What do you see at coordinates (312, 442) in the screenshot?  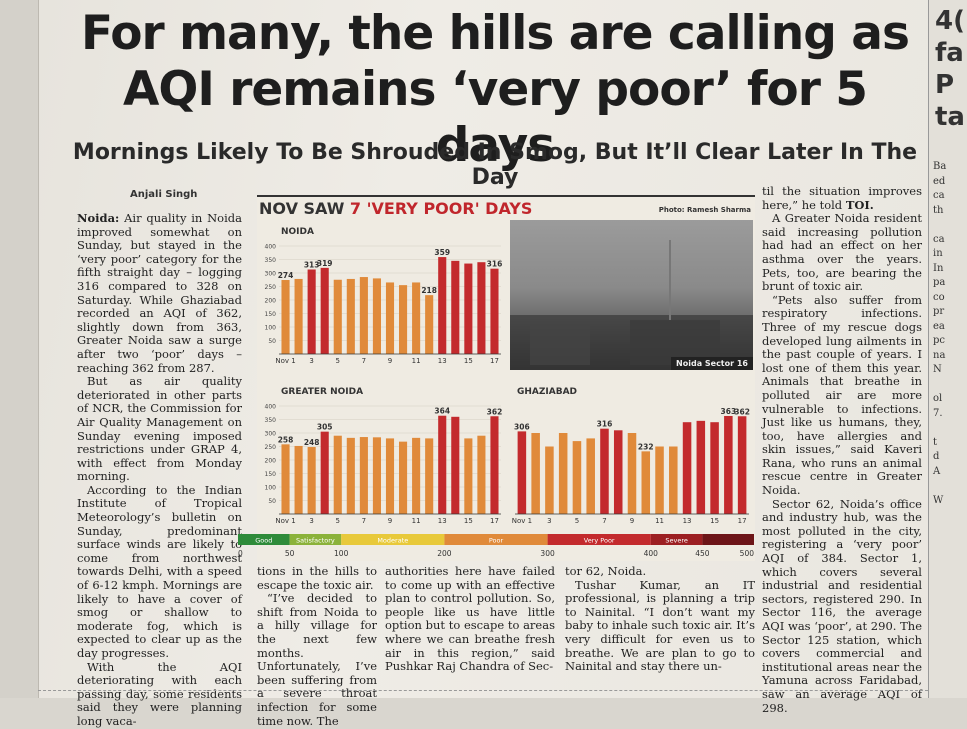 I see `data-label: 248` at bounding box center [312, 442].